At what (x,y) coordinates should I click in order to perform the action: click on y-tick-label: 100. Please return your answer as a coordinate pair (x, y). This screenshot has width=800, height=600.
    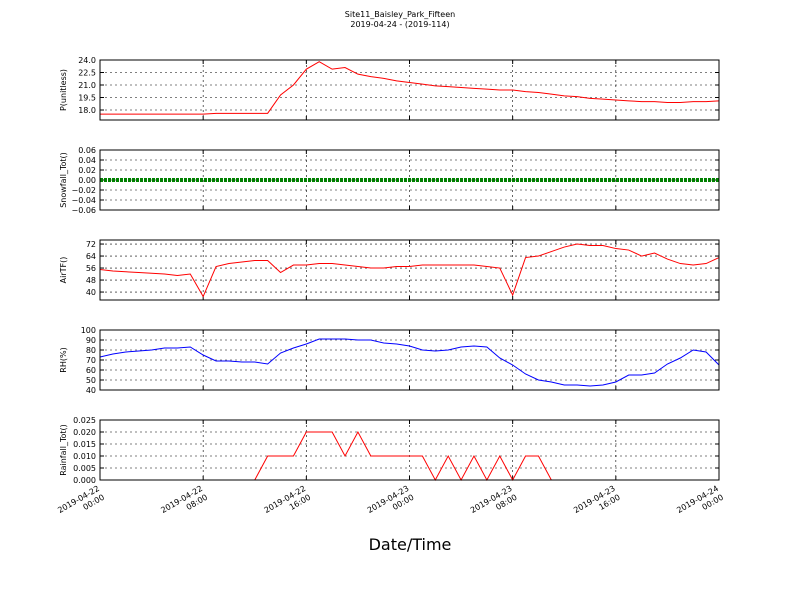
    Looking at the image, I should click on (88, 330).